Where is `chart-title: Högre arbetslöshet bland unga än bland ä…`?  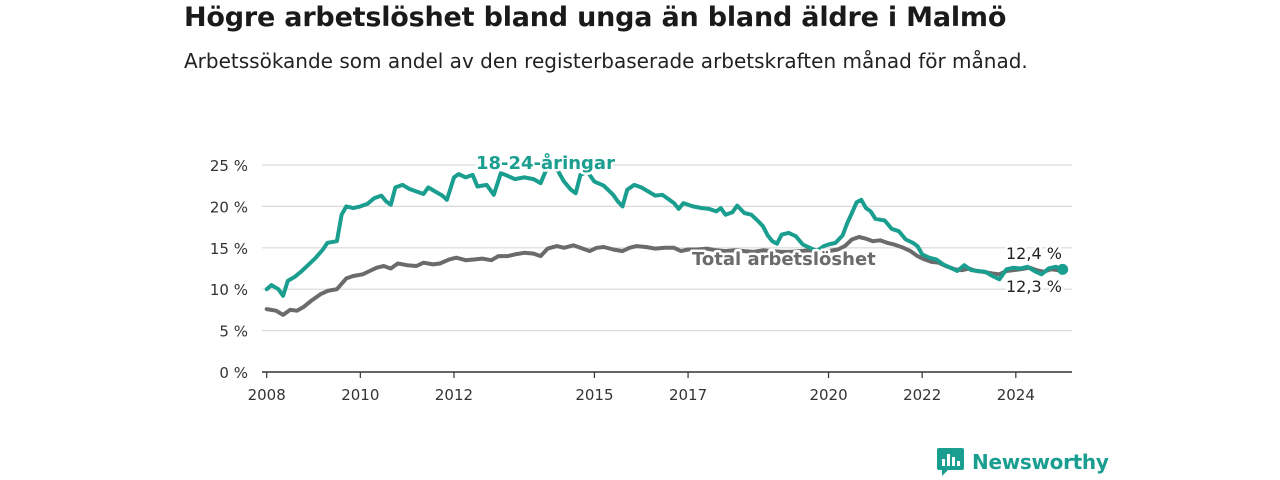
chart-title: Högre arbetslöshet bland unga än bland ä… is located at coordinates (595, 17).